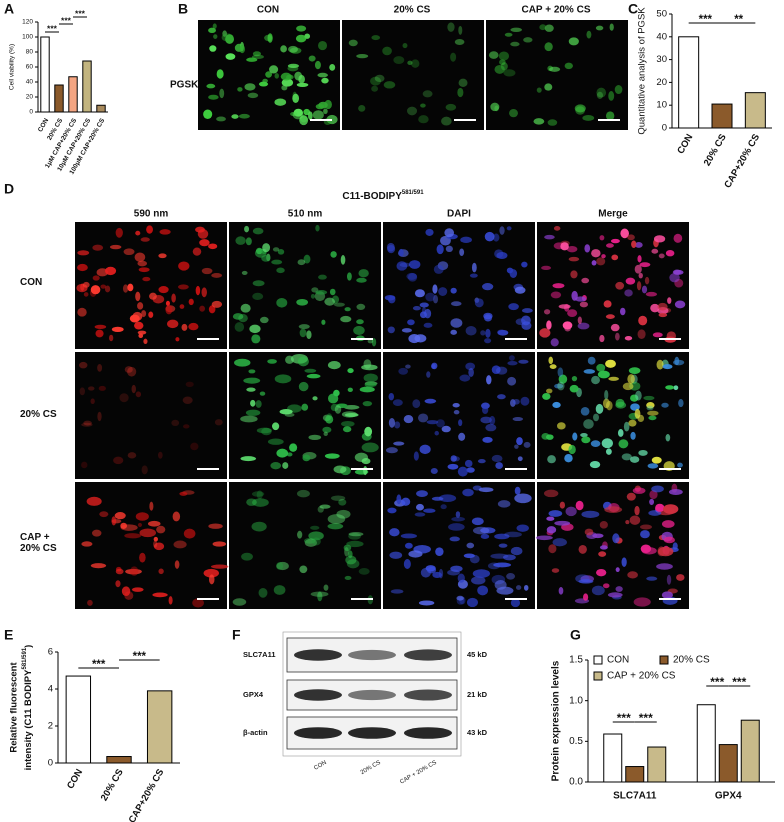 The width and height of the screenshot is (784, 822). Describe the element at coordinates (27, 22) in the screenshot. I see `y-tick-label: 120` at that location.